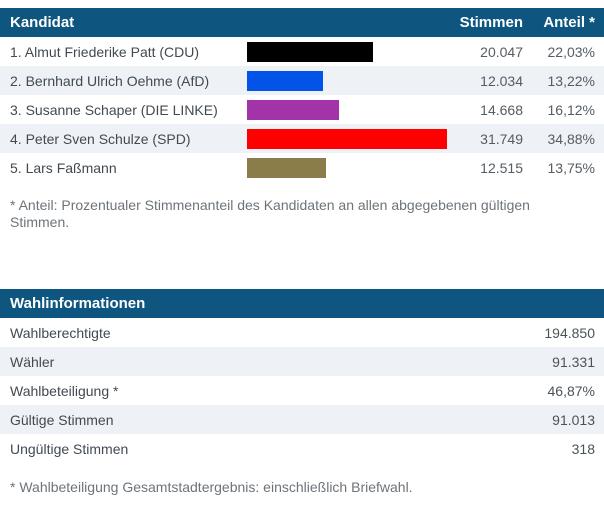 Image resolution: width=604 pixels, height=505 pixels. Describe the element at coordinates (302, 22) in the screenshot. I see `candidate-table-header: Kandidat Stimmen Anteil *` at that location.